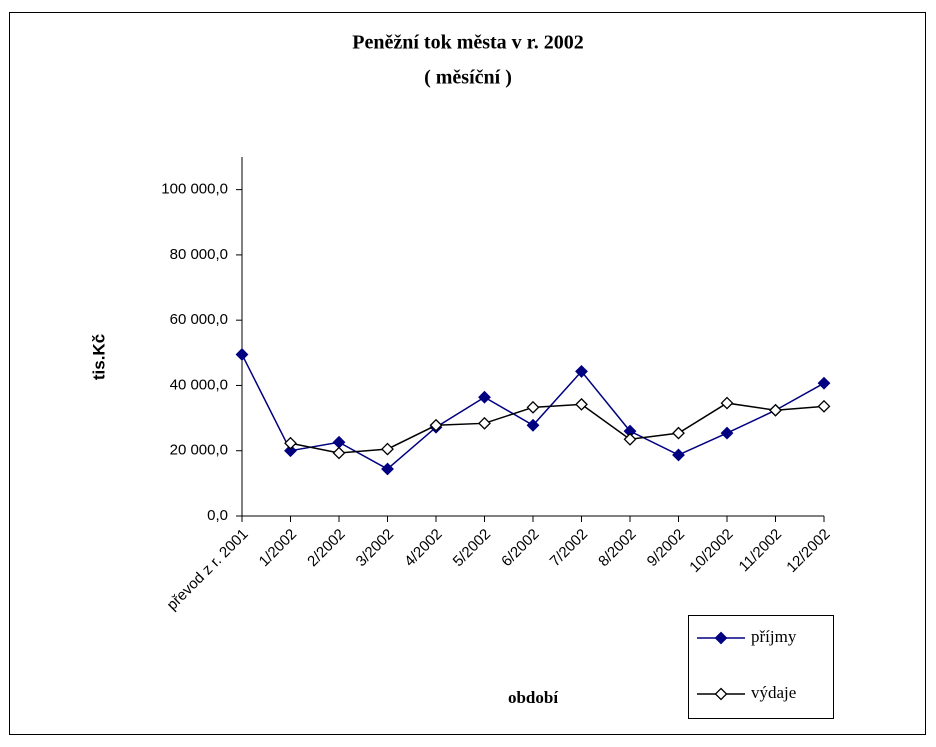  What do you see at coordinates (773, 692) in the screenshot?
I see `legend-label: výdaje` at bounding box center [773, 692].